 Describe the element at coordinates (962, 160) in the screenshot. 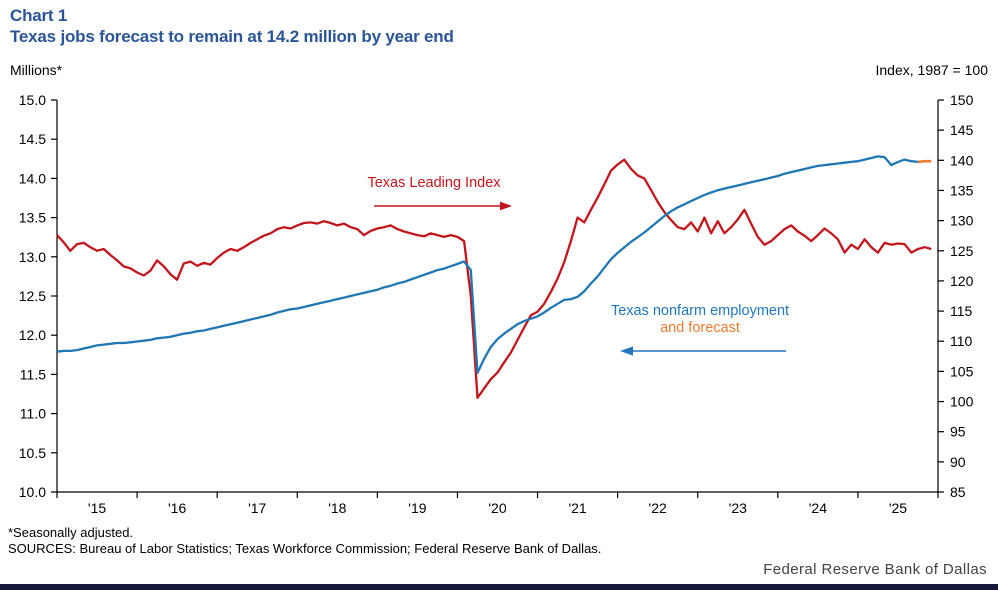

I see `y-right-tick-label: 140` at that location.